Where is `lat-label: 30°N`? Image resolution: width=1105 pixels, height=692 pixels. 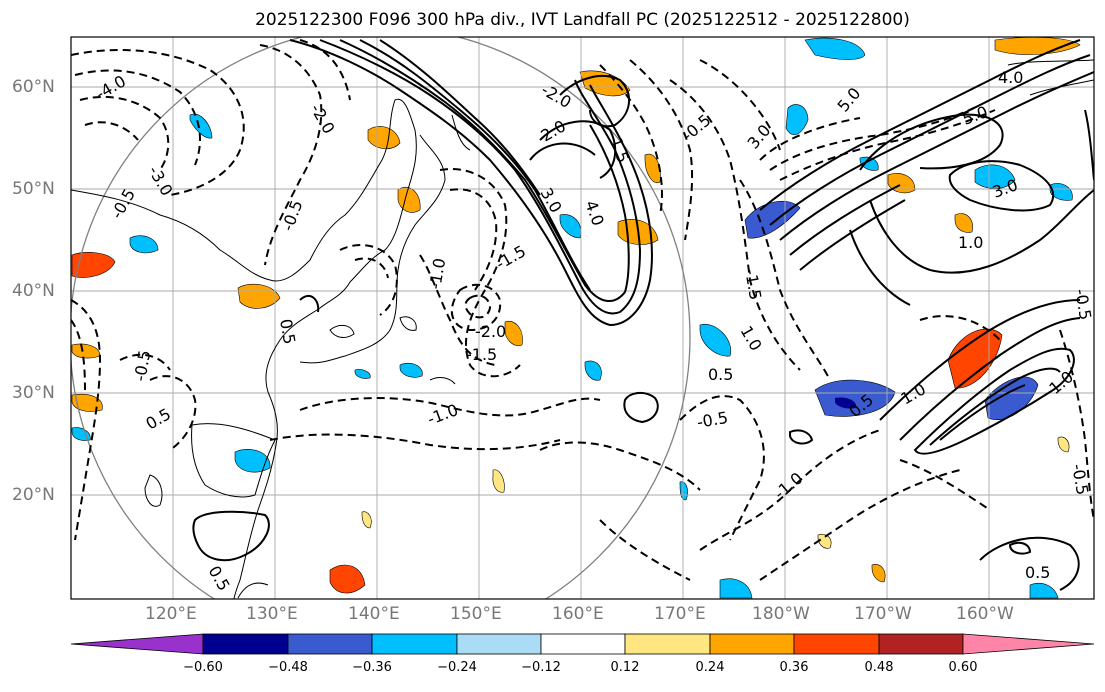 lat-label: 30°N is located at coordinates (33, 393).